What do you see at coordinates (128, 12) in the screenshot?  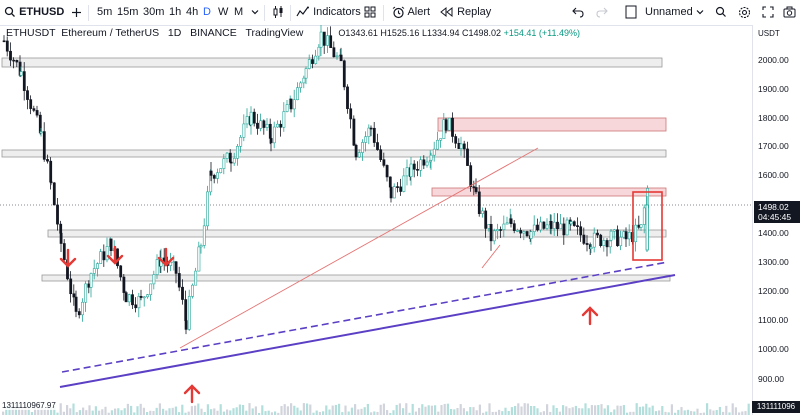 I see `interval-15m: 15m` at bounding box center [128, 12].